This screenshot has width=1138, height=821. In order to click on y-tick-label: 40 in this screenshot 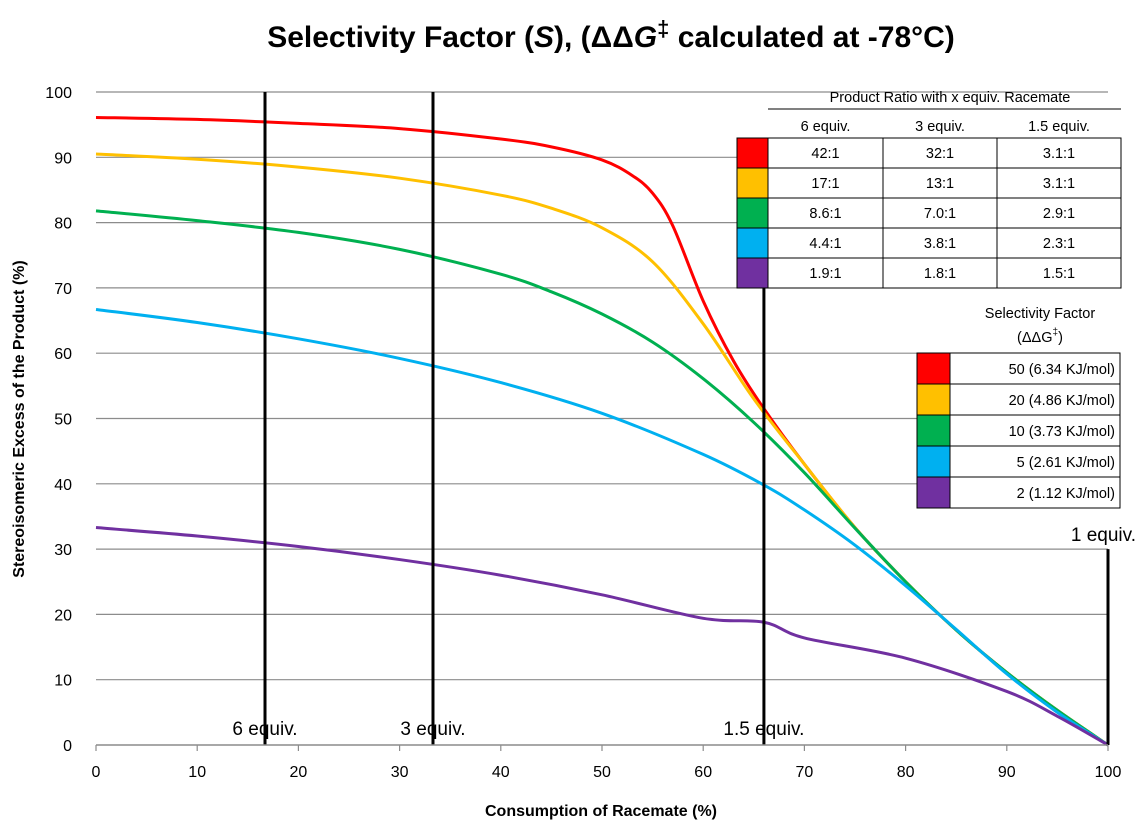, I will do `click(63, 485)`.